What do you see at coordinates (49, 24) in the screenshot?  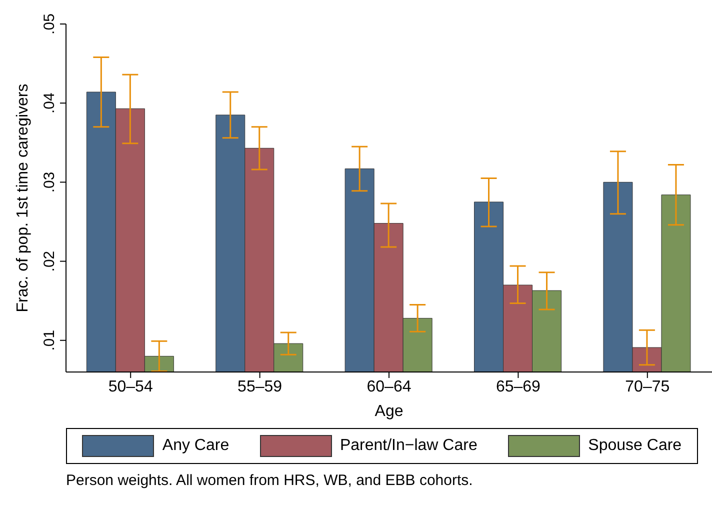 I see `y-tick-label: .05` at bounding box center [49, 24].